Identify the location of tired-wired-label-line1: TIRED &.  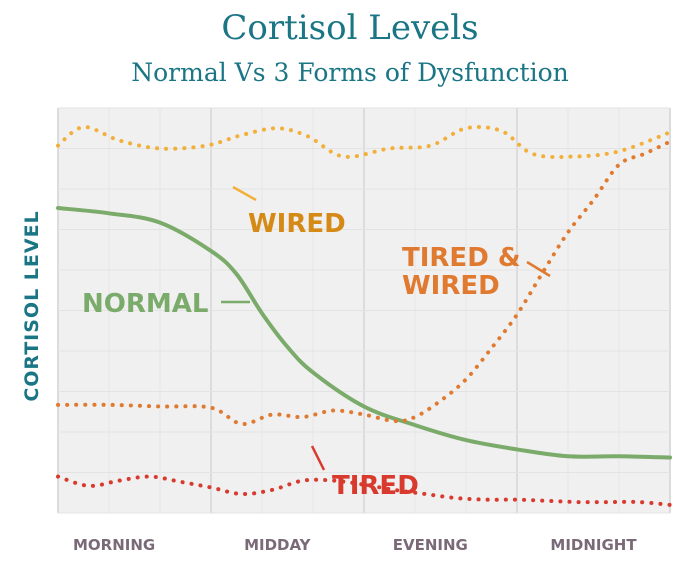
(461, 258).